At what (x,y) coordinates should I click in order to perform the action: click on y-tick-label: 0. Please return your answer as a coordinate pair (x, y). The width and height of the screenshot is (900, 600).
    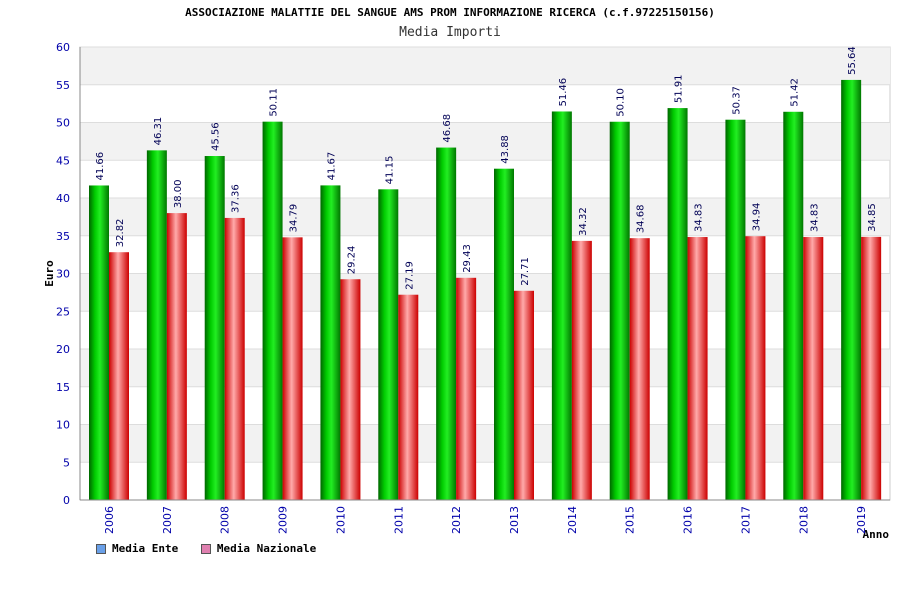
    Looking at the image, I should click on (66, 500).